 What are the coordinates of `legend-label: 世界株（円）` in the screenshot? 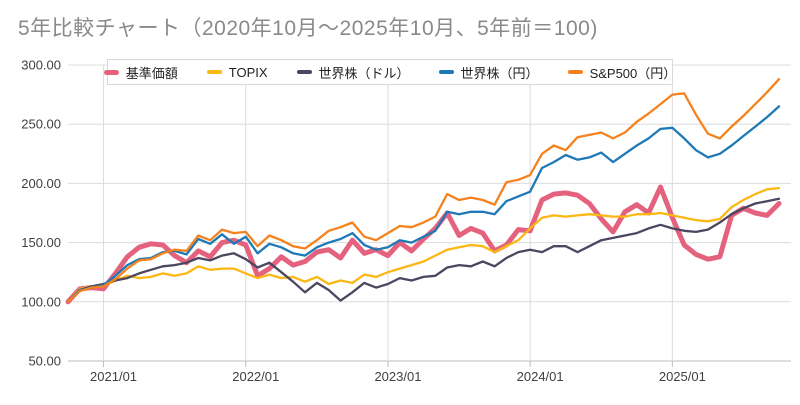 It's located at (499, 73).